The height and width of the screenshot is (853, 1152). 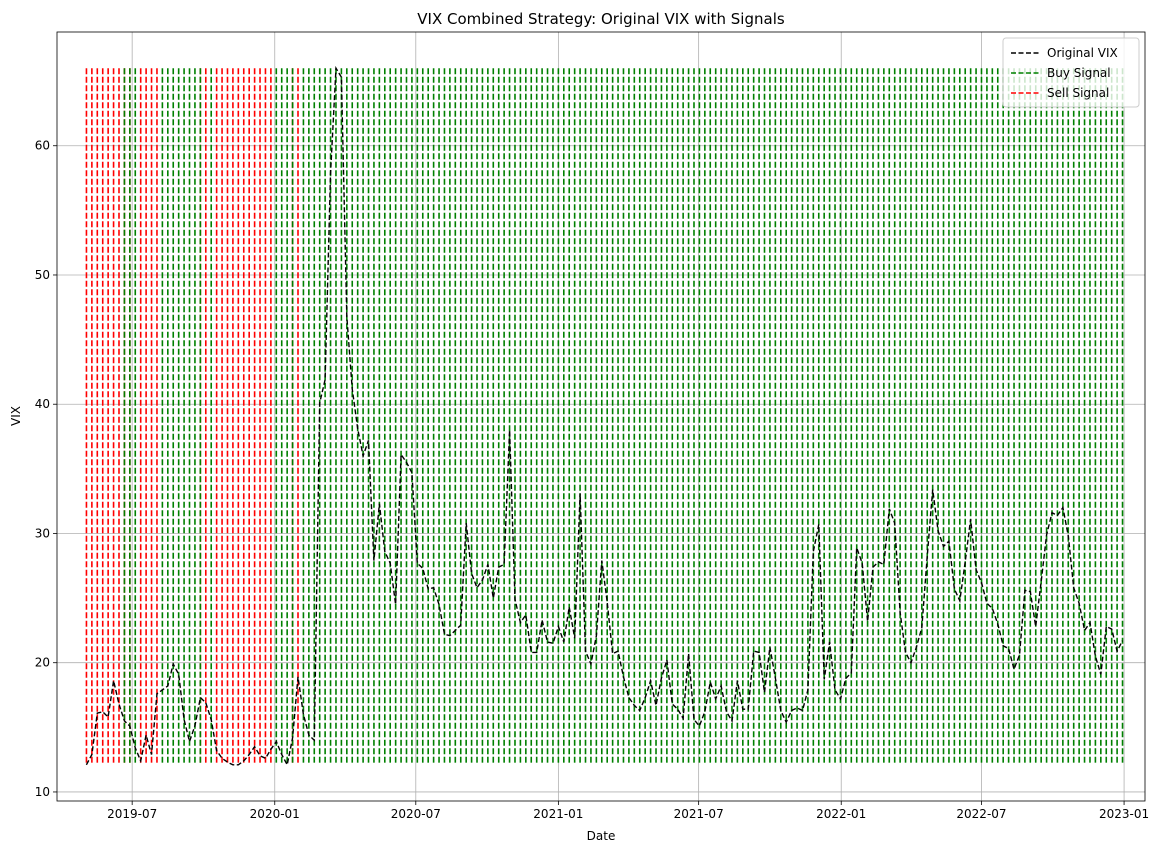 I want to click on y-tick-label: 20, so click(x=42, y=663).